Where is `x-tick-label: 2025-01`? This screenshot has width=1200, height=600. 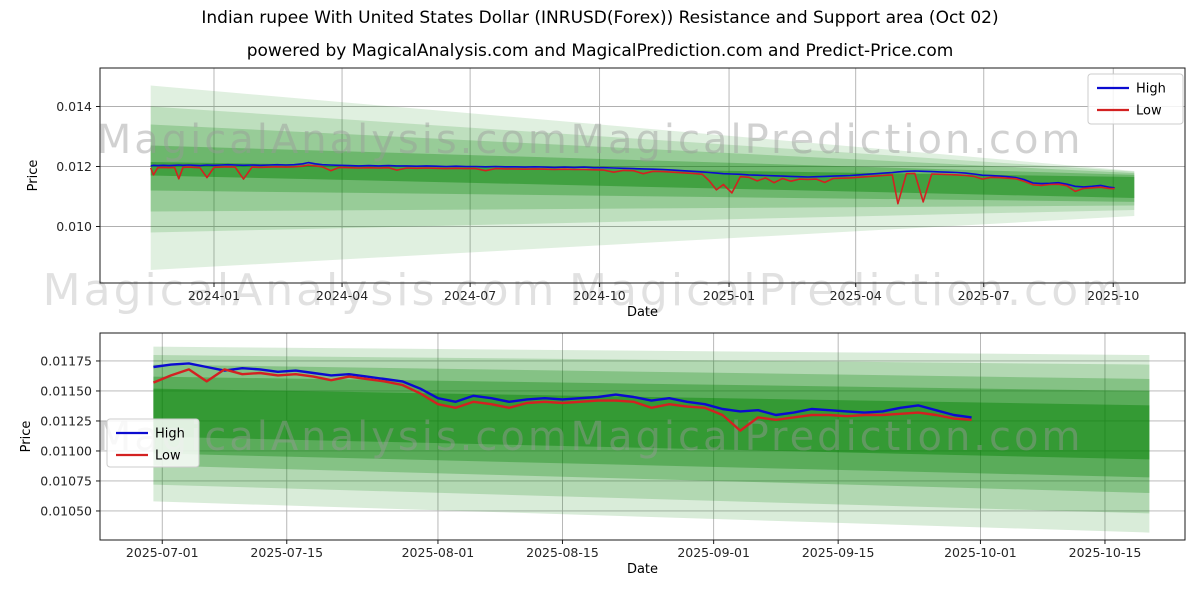
x-tick-label: 2025-01 is located at coordinates (729, 295).